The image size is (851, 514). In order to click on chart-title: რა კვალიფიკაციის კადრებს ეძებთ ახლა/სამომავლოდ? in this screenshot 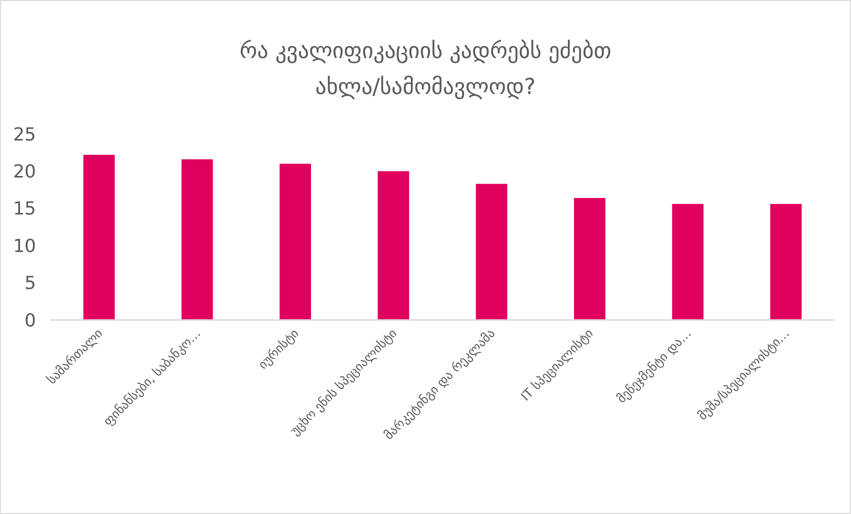, I will do `click(426, 69)`.